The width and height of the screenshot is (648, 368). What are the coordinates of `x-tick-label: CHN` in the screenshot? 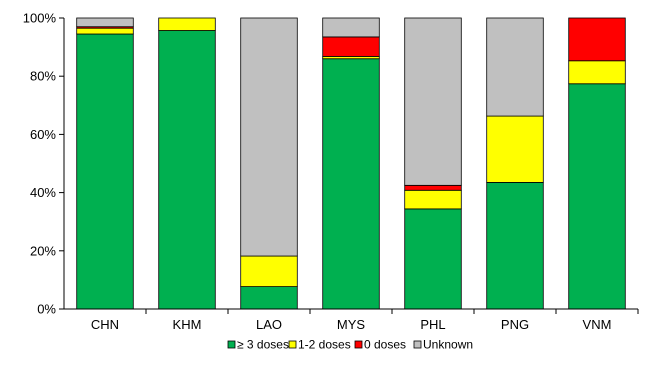 It's located at (105, 324).